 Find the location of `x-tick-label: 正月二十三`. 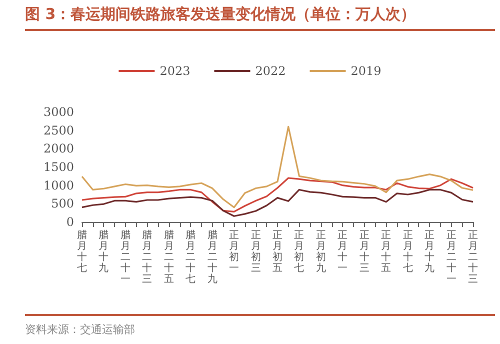

x-tick-label: 正月二十三 is located at coordinates (473, 257).